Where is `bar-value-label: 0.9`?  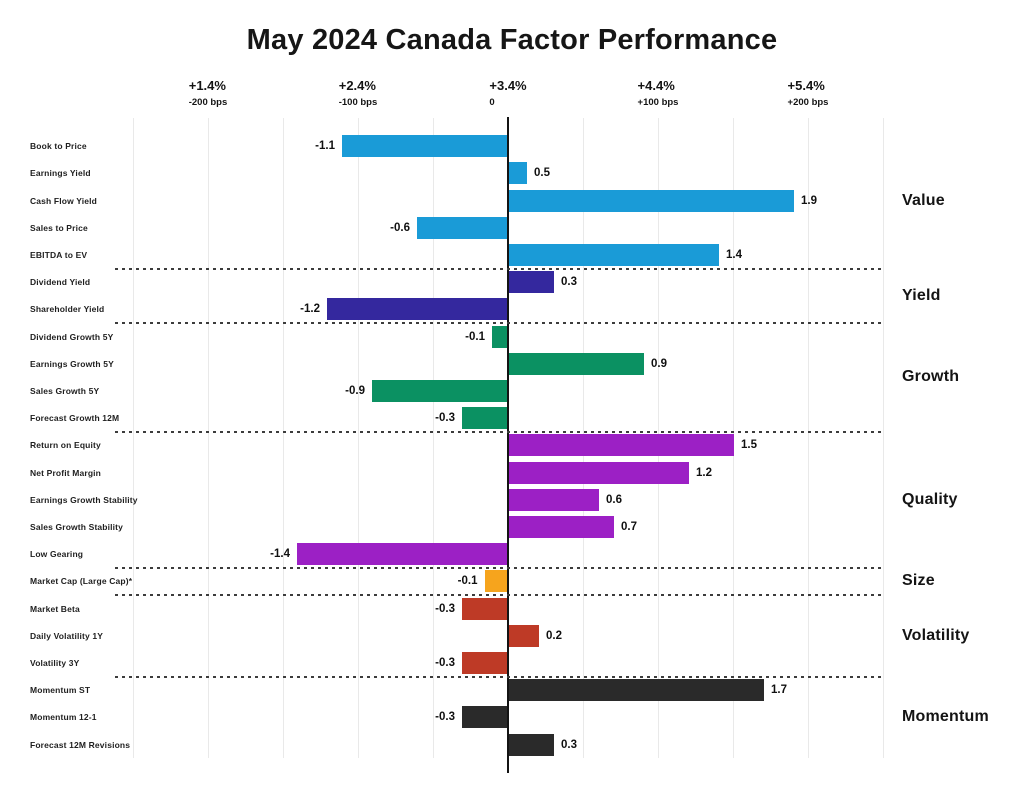 bar-value-label: 0.9 is located at coordinates (659, 363).